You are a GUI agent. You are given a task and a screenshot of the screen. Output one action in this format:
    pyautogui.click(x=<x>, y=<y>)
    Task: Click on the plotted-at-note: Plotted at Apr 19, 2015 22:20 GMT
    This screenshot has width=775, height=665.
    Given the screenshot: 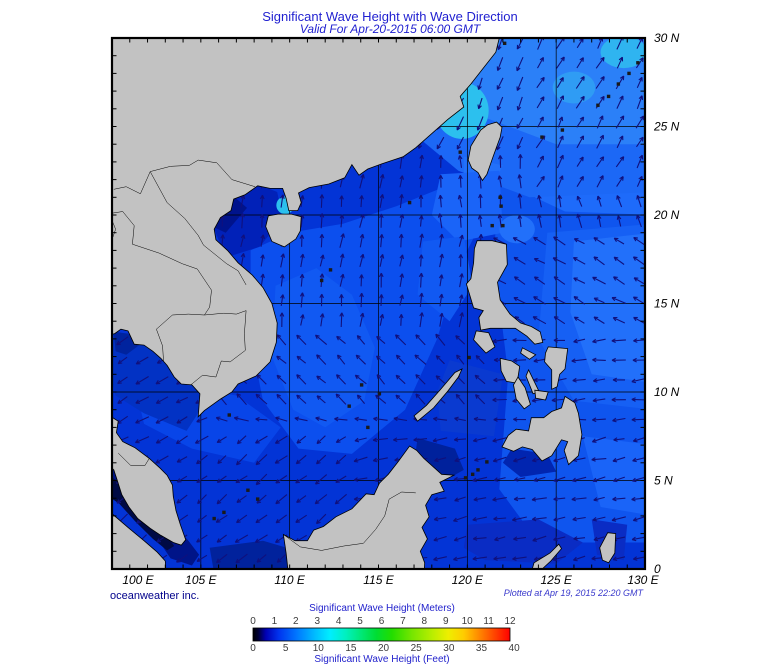 What is the action you would take?
    pyautogui.click(x=574, y=593)
    